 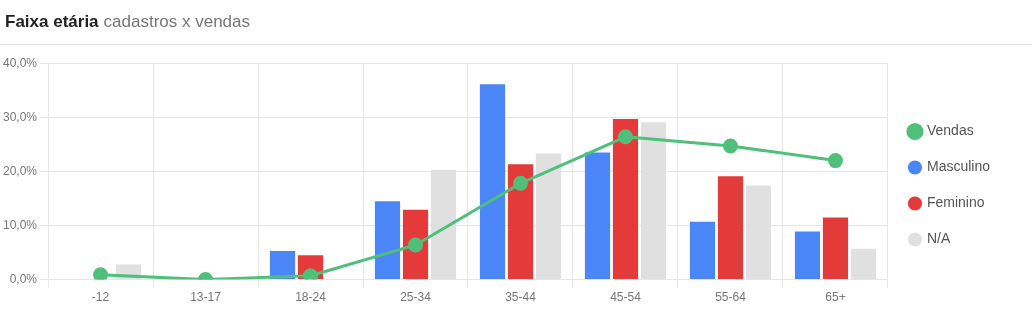 What do you see at coordinates (177, 22) in the screenshot?
I see `chart-subtitle: cadastros x vendas` at bounding box center [177, 22].